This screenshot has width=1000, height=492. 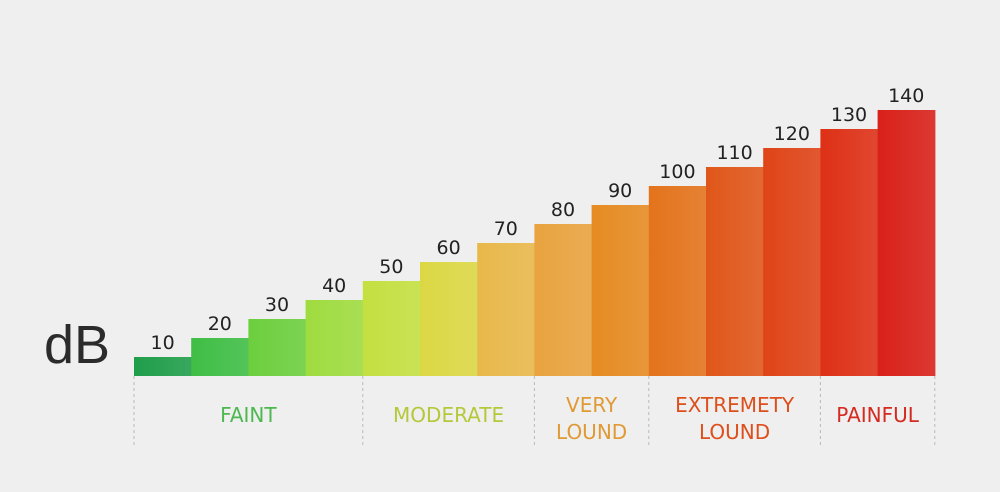 I want to click on unit-label: dB, so click(x=77, y=345).